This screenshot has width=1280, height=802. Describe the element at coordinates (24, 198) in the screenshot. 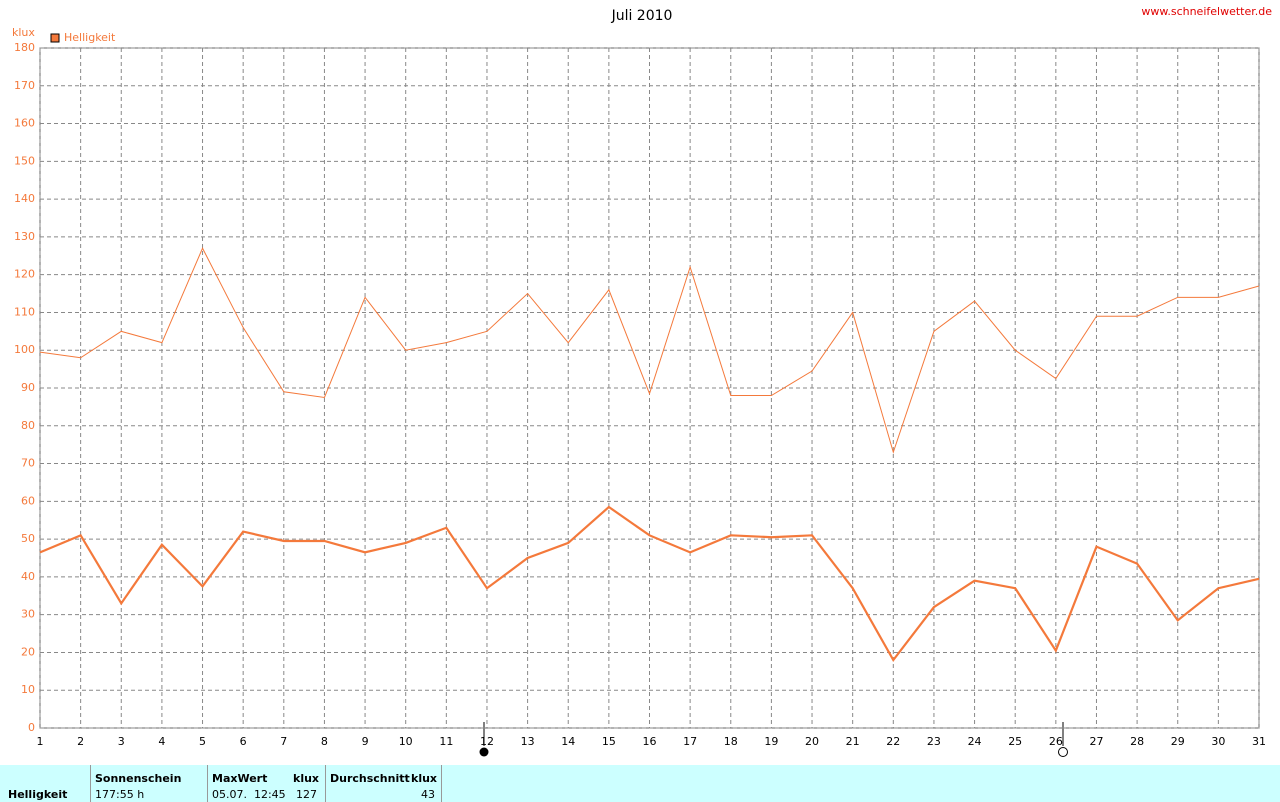

I see `y-tick-label: 140` at that location.